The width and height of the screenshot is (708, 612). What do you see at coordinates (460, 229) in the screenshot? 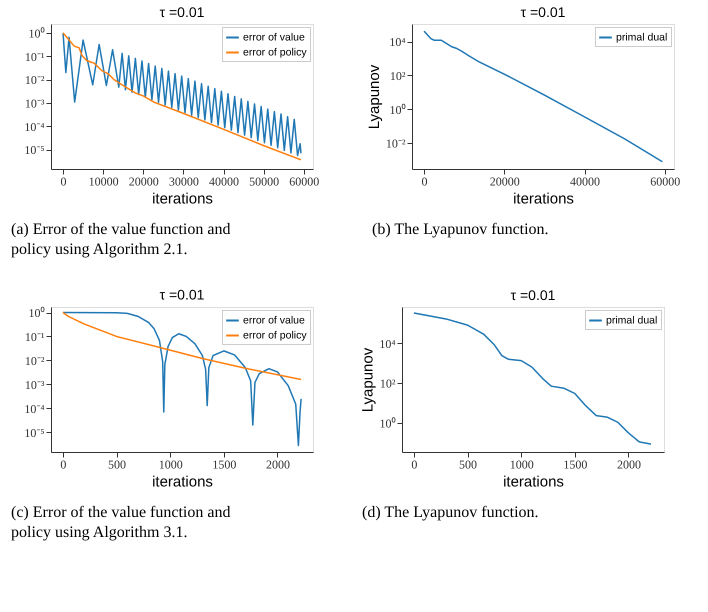
I see `text: (b) The Lyapunov function.` at bounding box center [460, 229].